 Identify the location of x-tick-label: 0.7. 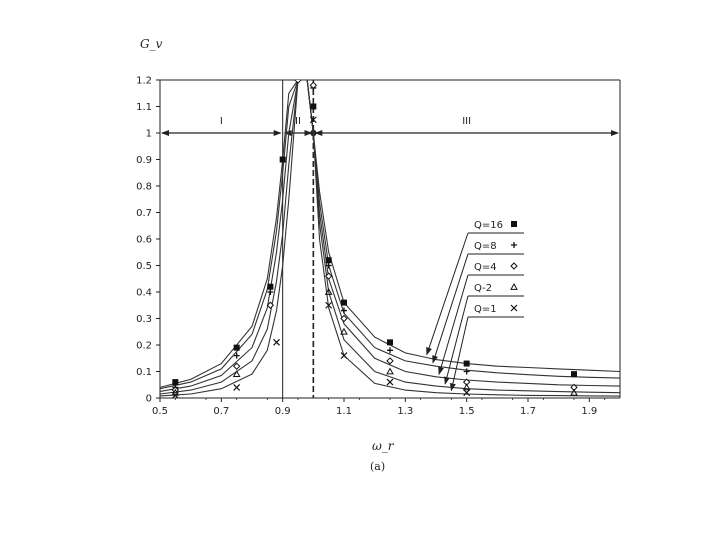
(221, 411).